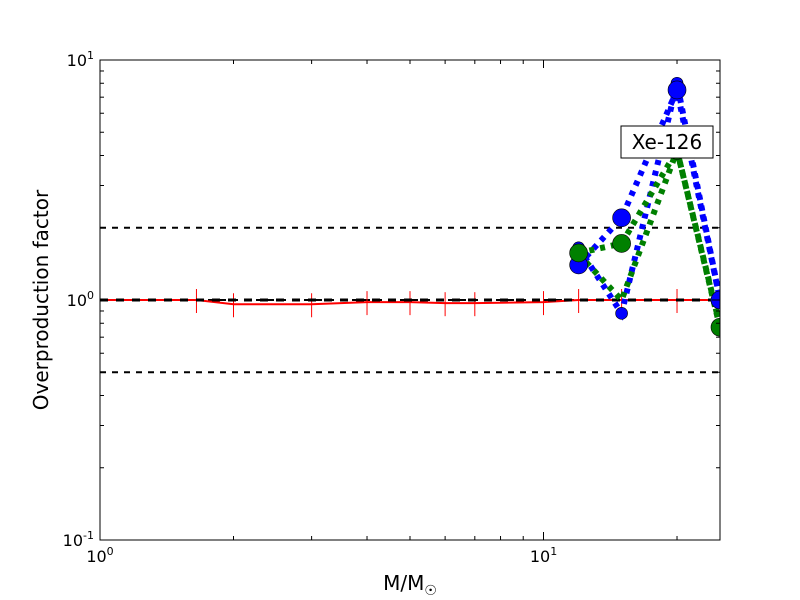 This screenshot has height=600, width=800. Describe the element at coordinates (543, 555) in the screenshot. I see `x-tick-label: 10¹` at that location.